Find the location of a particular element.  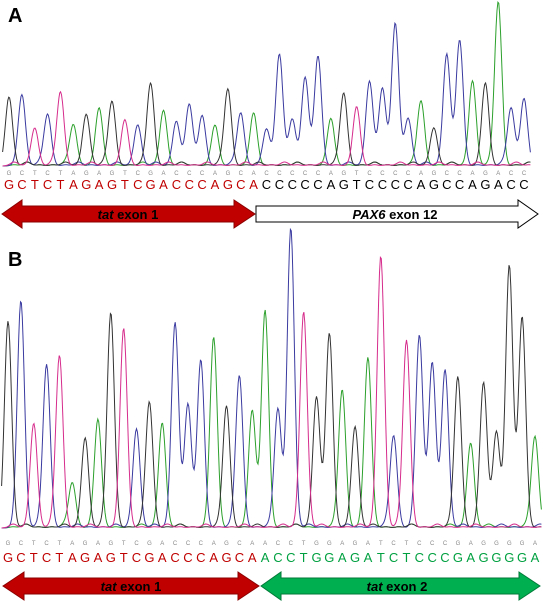

tat-exon1-arrow-b is located at coordinates (131, 586).